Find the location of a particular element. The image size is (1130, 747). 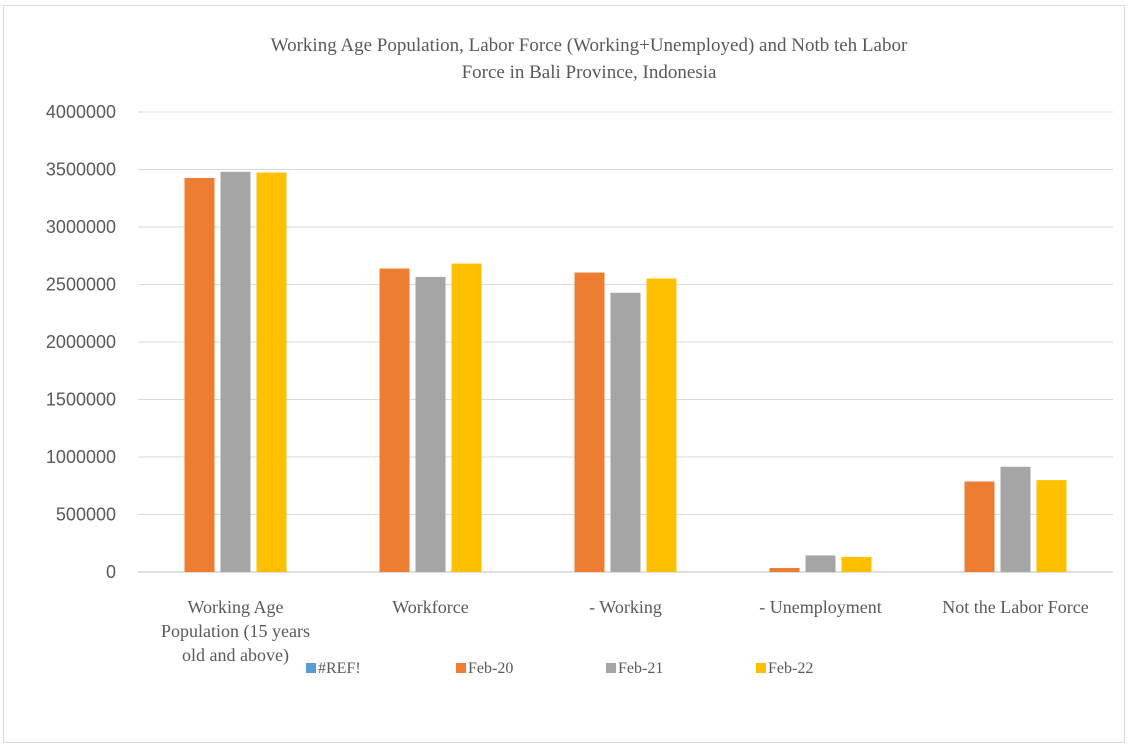

y-tick-label: 1500000 is located at coordinates (81, 400).